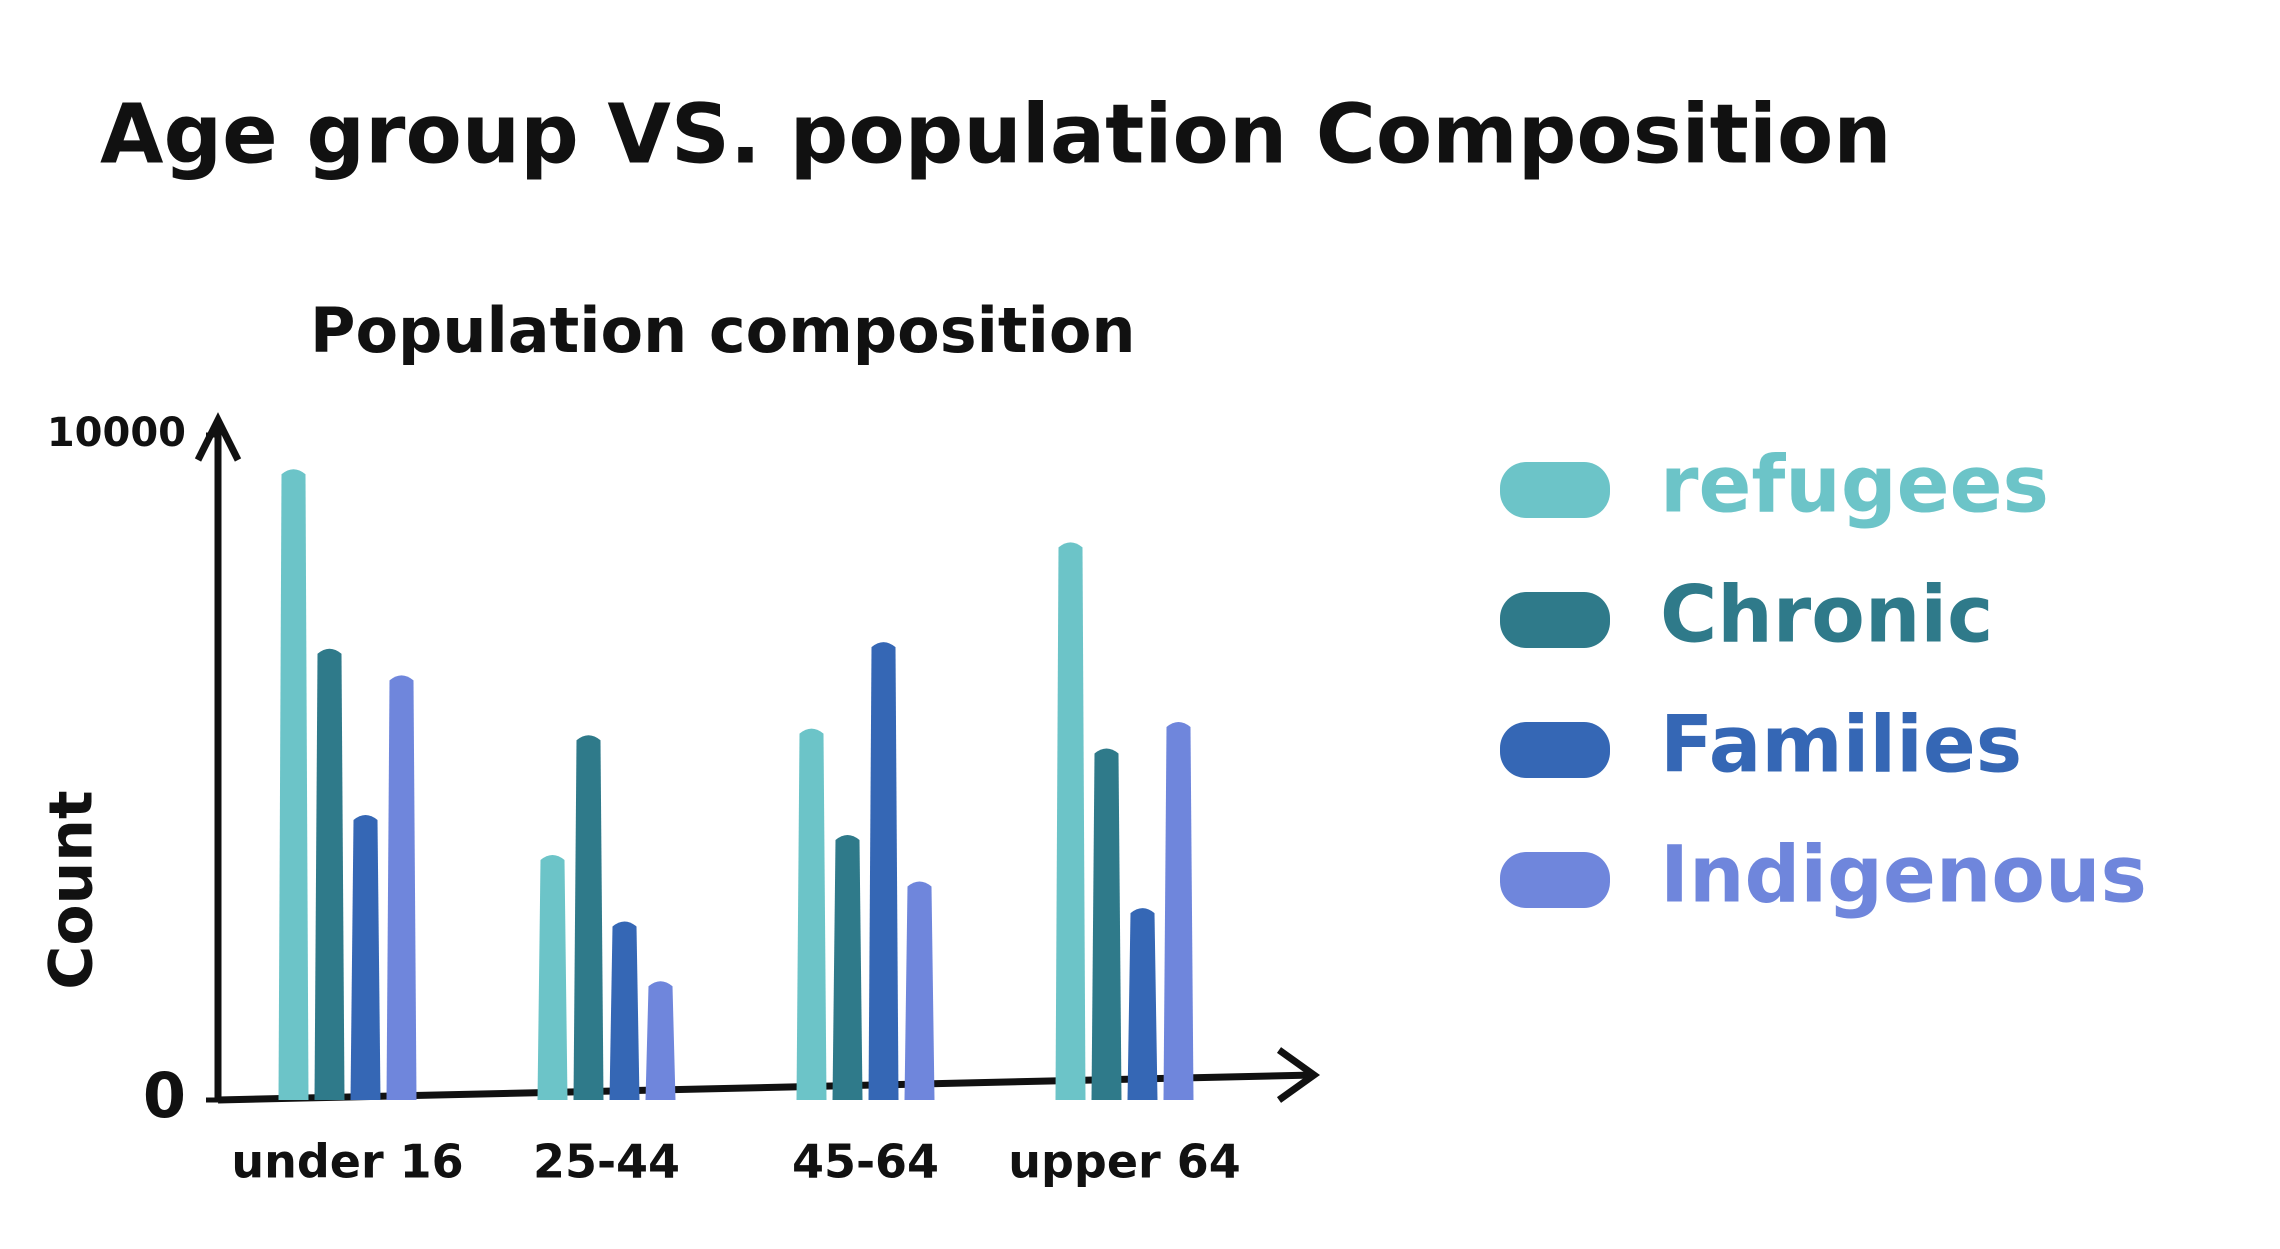 Image resolution: width=2280 pixels, height=1249 pixels. Describe the element at coordinates (1903, 875) in the screenshot. I see `legend-label: Indigenous` at that location.